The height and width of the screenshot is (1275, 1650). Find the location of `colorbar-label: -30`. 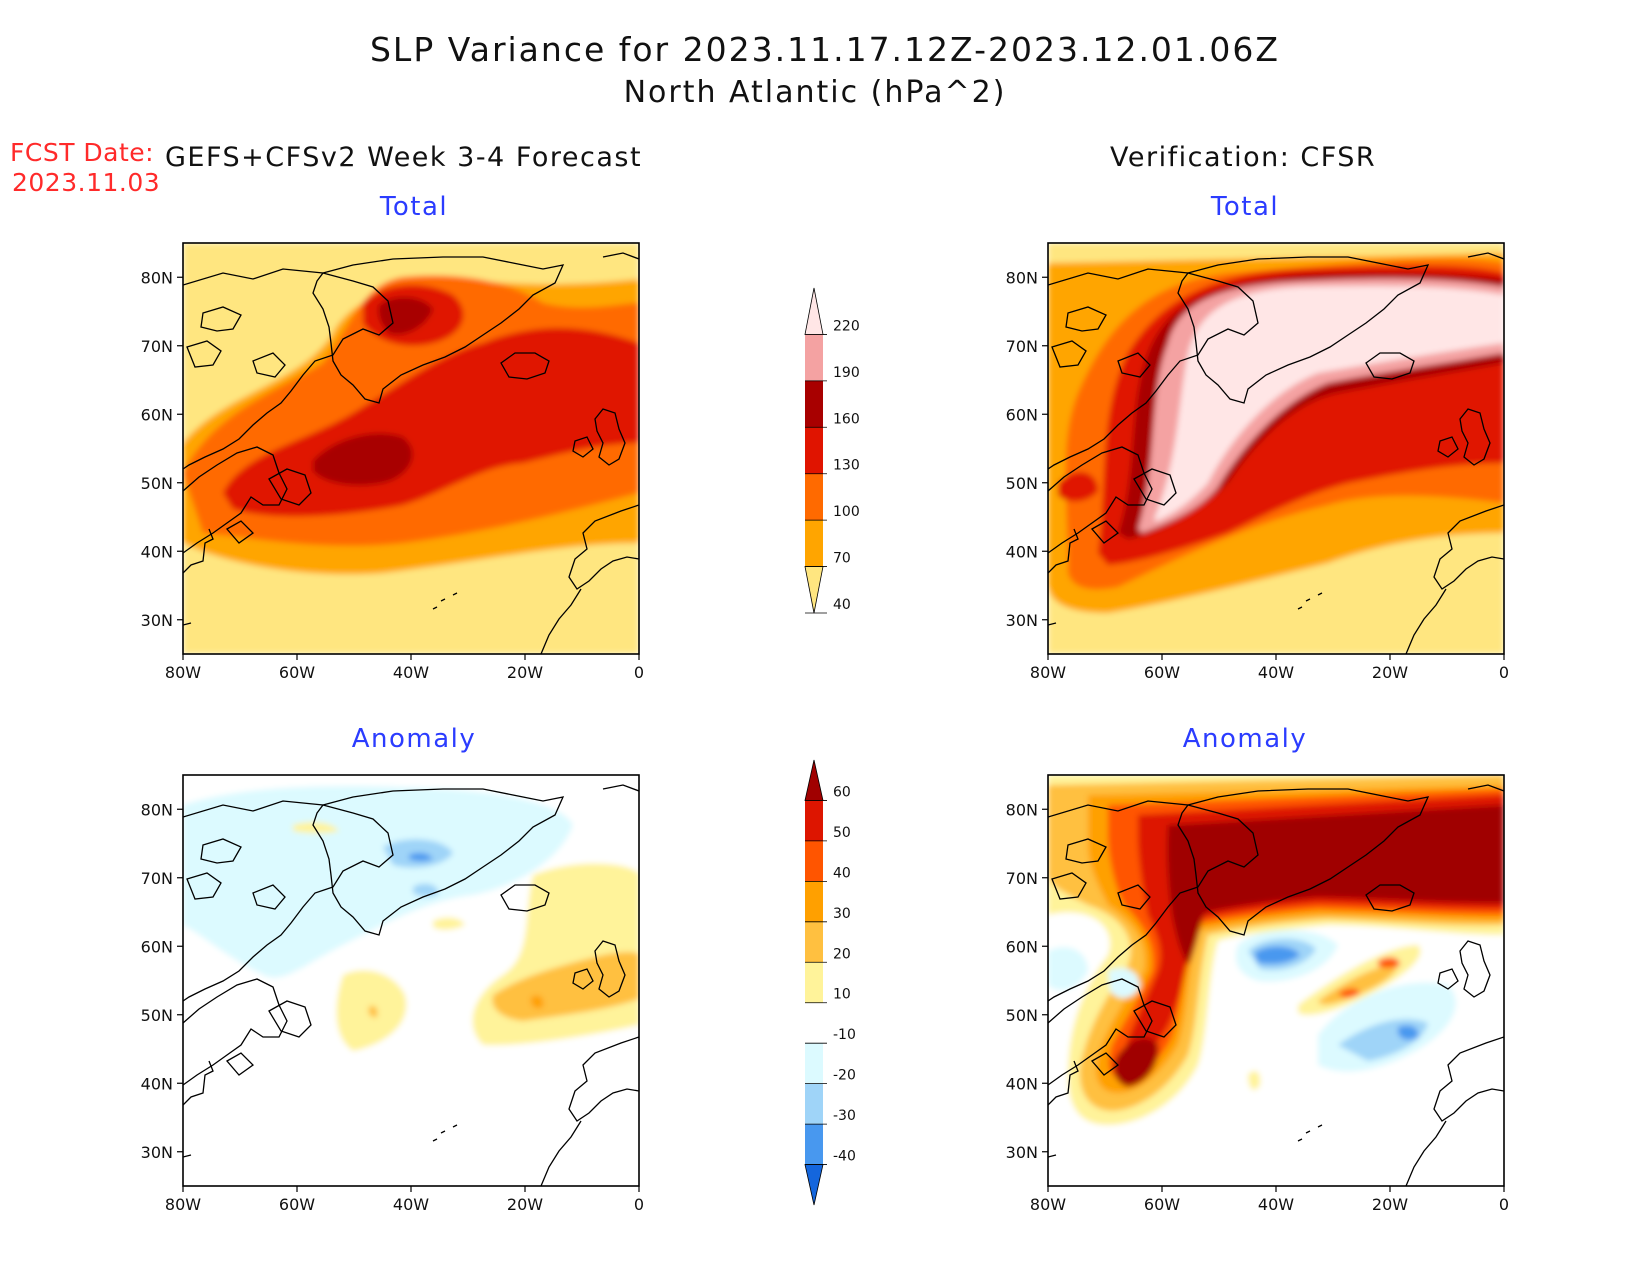

colorbar-label: -30 is located at coordinates (844, 1116).